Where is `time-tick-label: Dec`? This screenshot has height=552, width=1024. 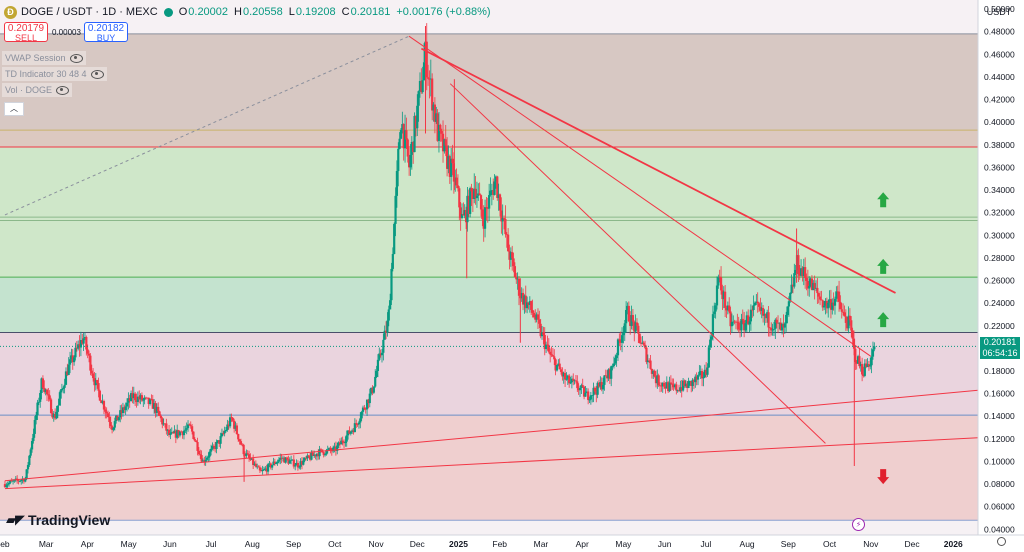 time-tick-label: Dec is located at coordinates (418, 544).